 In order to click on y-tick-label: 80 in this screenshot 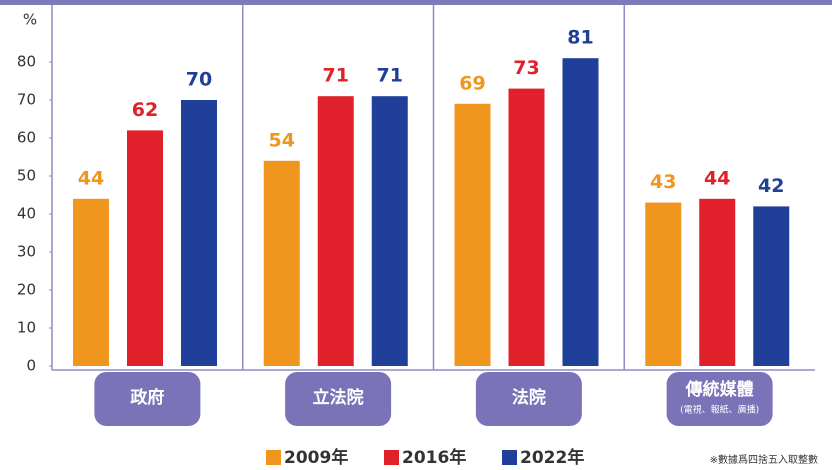, I will do `click(26, 62)`.